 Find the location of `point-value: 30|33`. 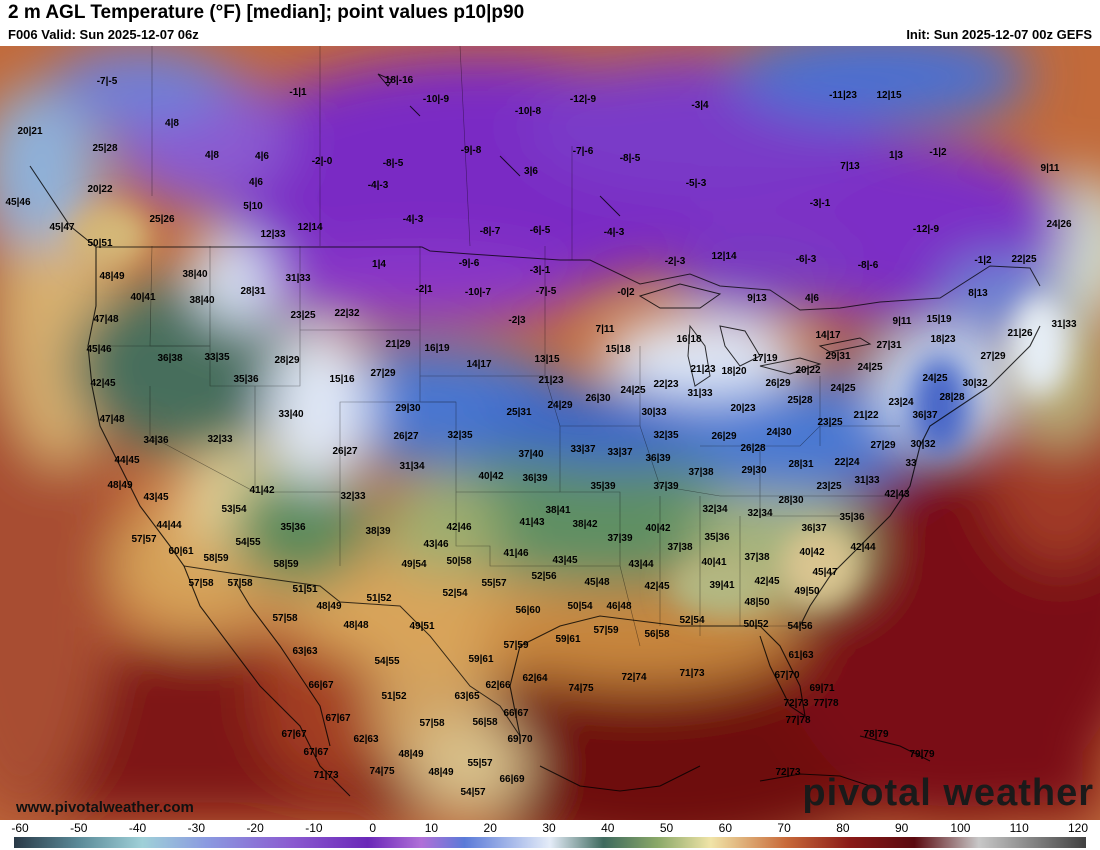

point-value: 30|33 is located at coordinates (654, 412).